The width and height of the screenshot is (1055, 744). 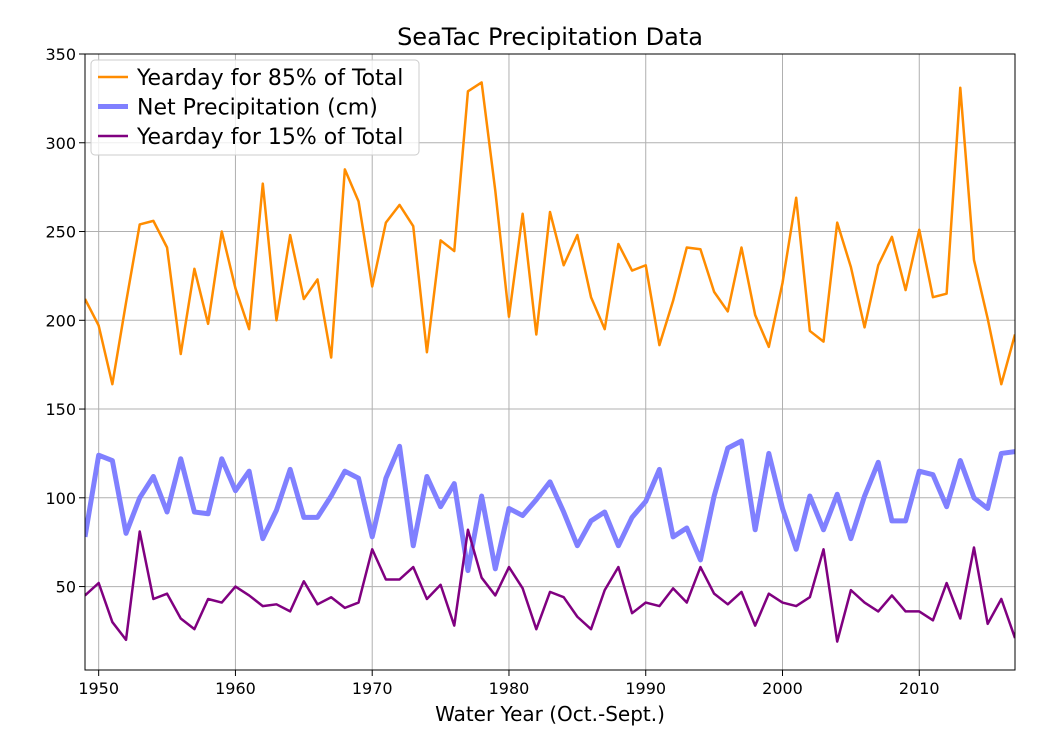 I want to click on y-tick-label: 250, so click(x=60, y=232).